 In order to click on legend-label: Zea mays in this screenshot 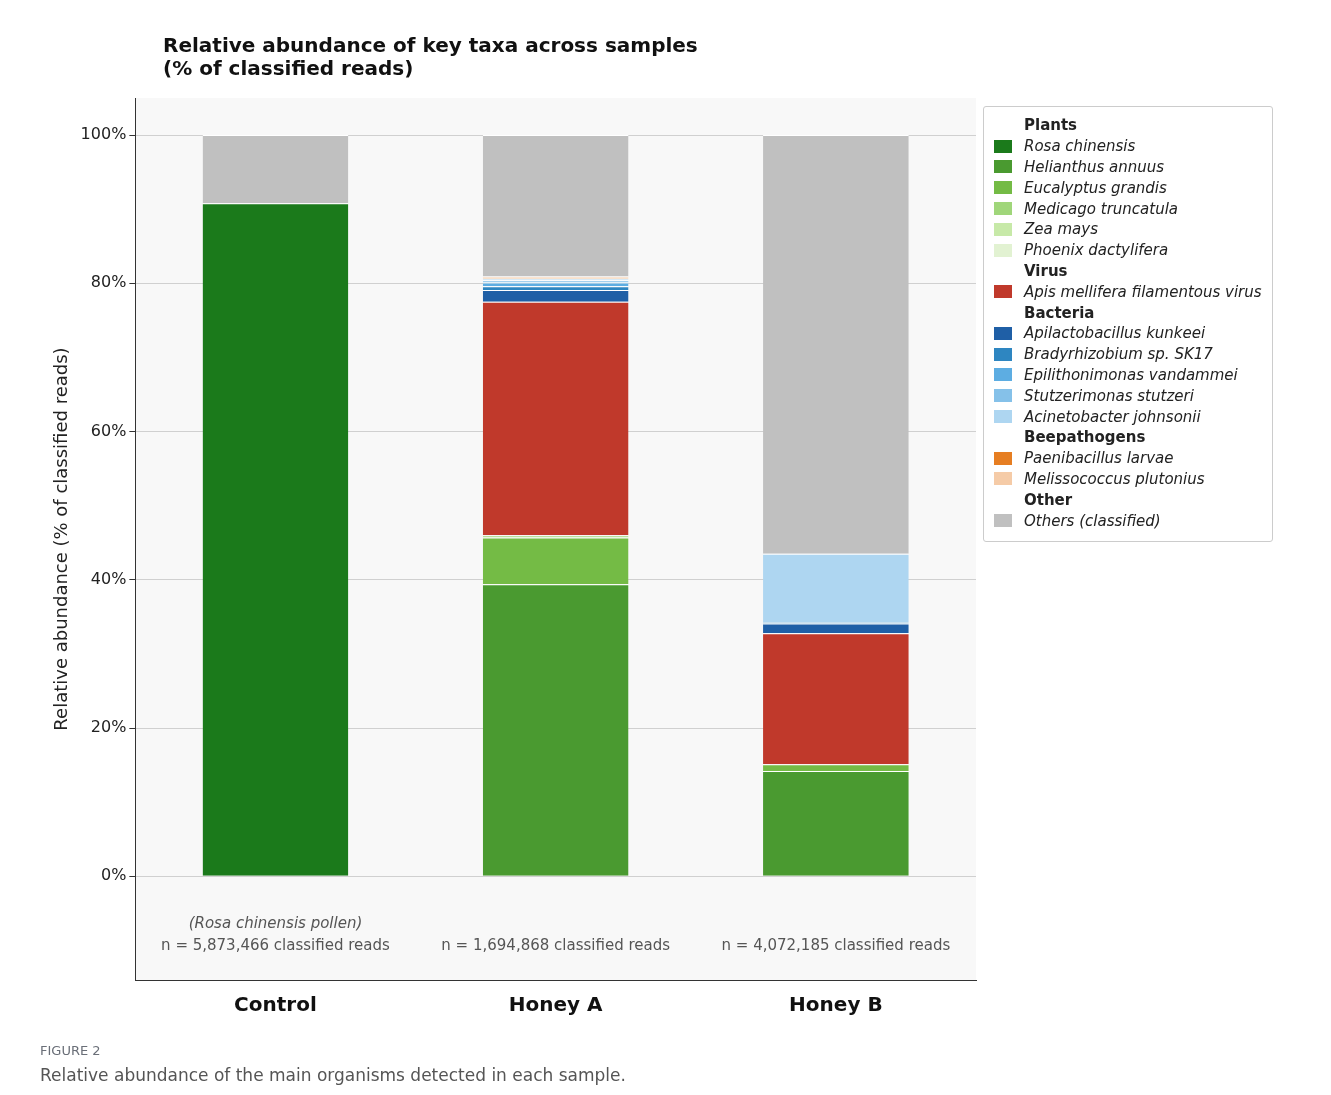, I will do `click(1061, 229)`.